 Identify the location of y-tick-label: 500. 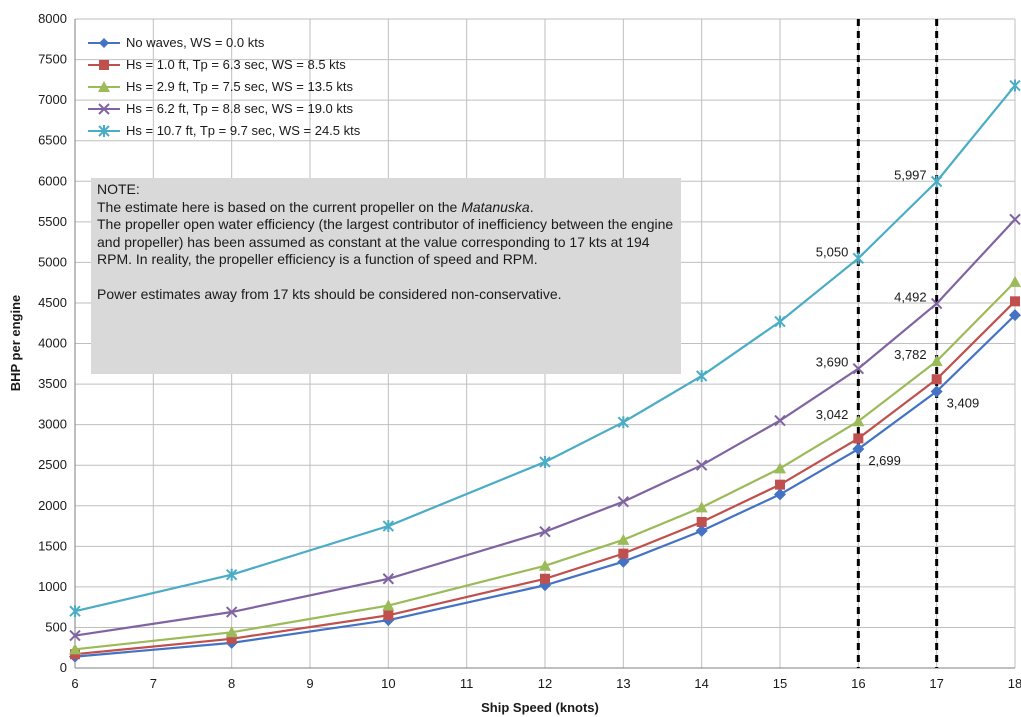
(56, 626).